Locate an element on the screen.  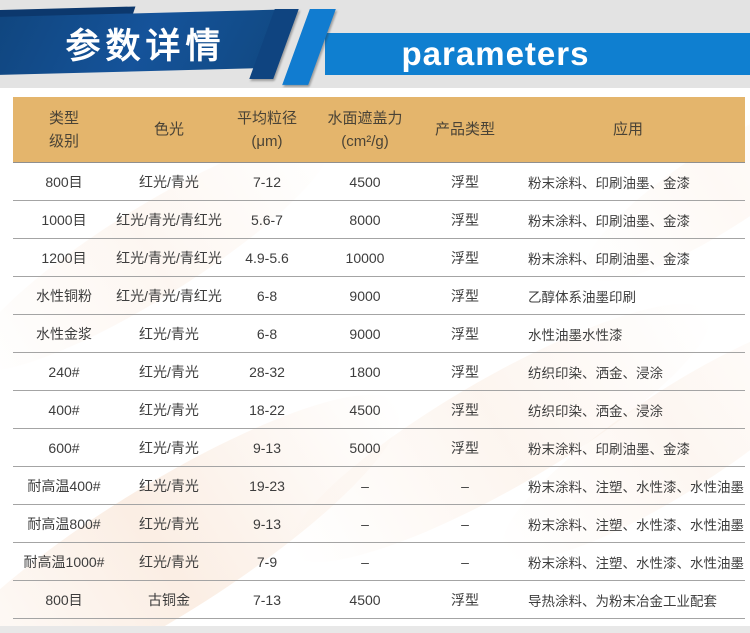
cell-coverage: 8000 is located at coordinates (365, 219).